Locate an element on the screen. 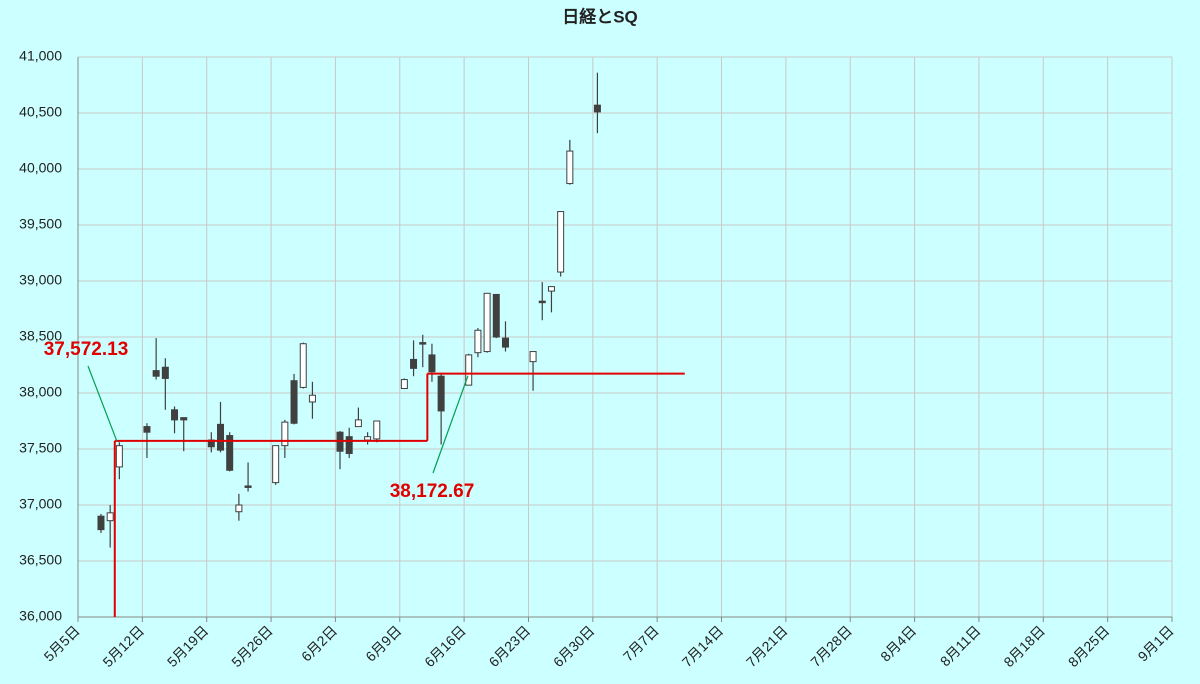  y-tick-label: 39,500 is located at coordinates (40, 224).